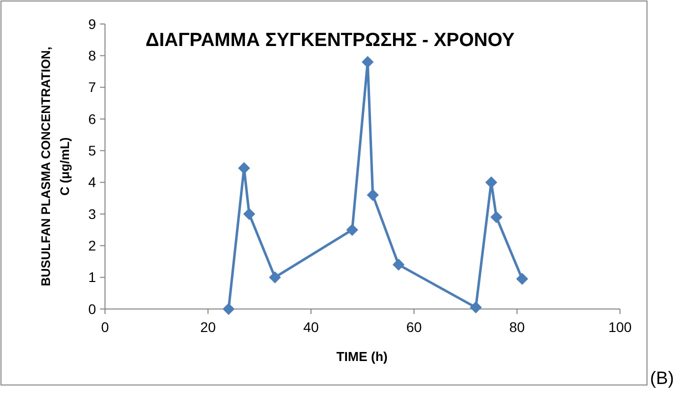 This screenshot has width=689, height=401. I want to click on y-tick-label: 0, so click(92, 308).